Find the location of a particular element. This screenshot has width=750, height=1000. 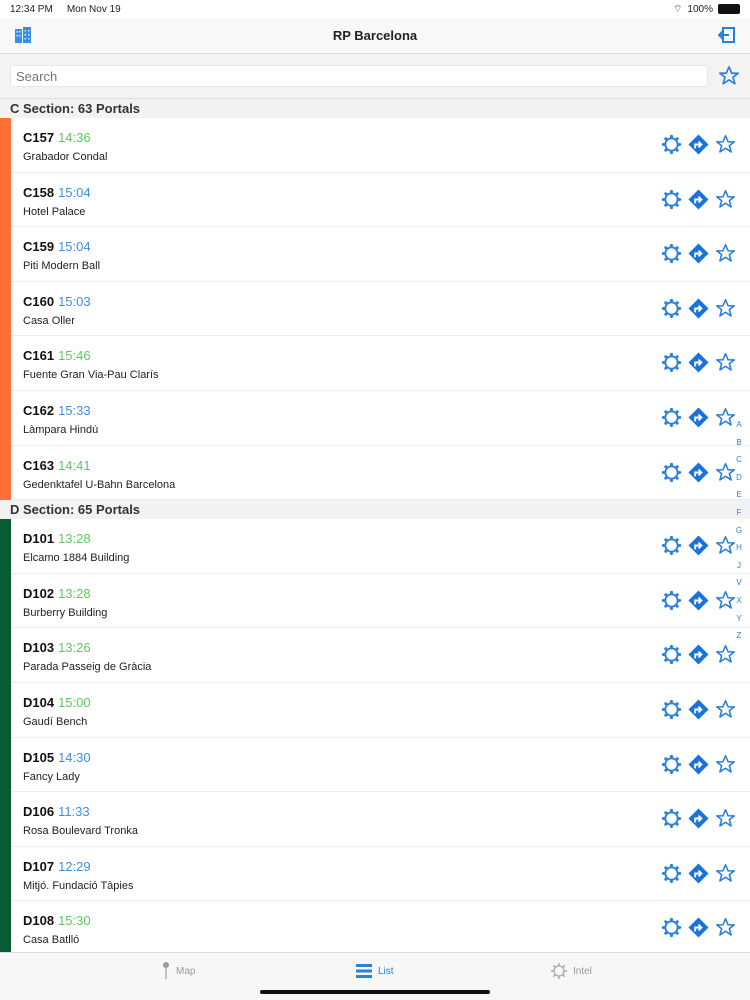

portal-name: Casa Batlló is located at coordinates (51, 940).